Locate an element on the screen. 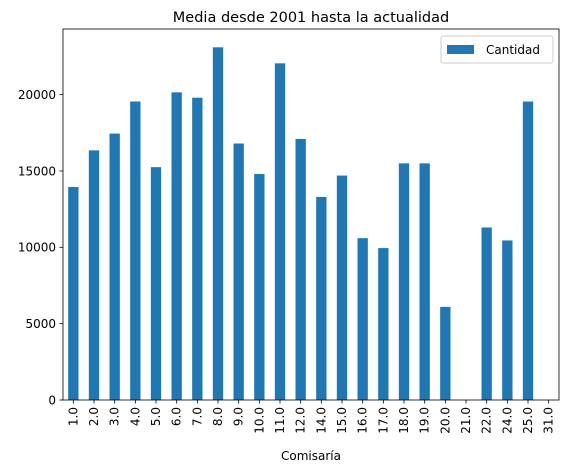 The width and height of the screenshot is (570, 470). x-tick-label: 5.0 is located at coordinates (156, 416).